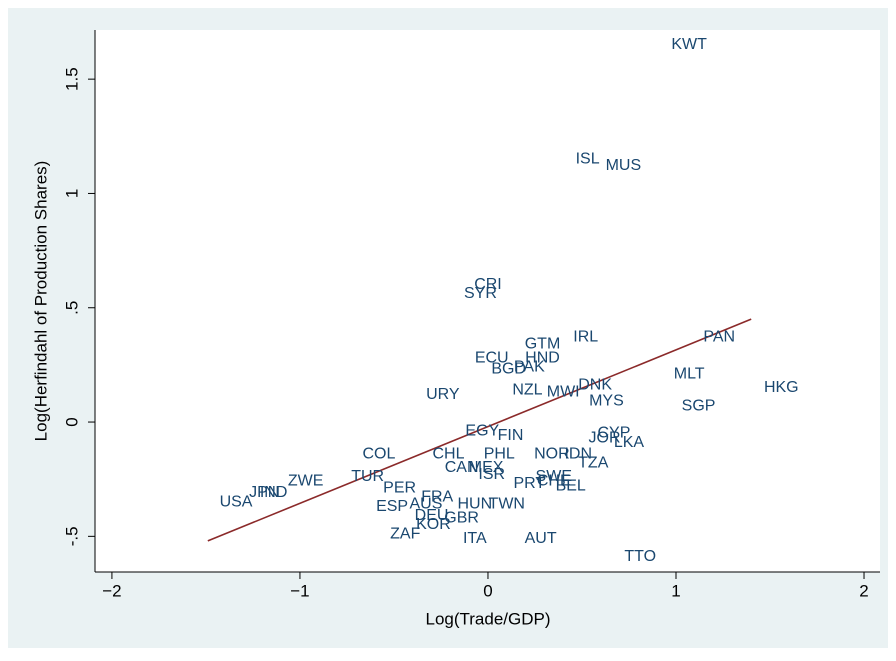 This screenshot has height=661, width=896. I want to click on point-label: MWI, so click(563, 392).